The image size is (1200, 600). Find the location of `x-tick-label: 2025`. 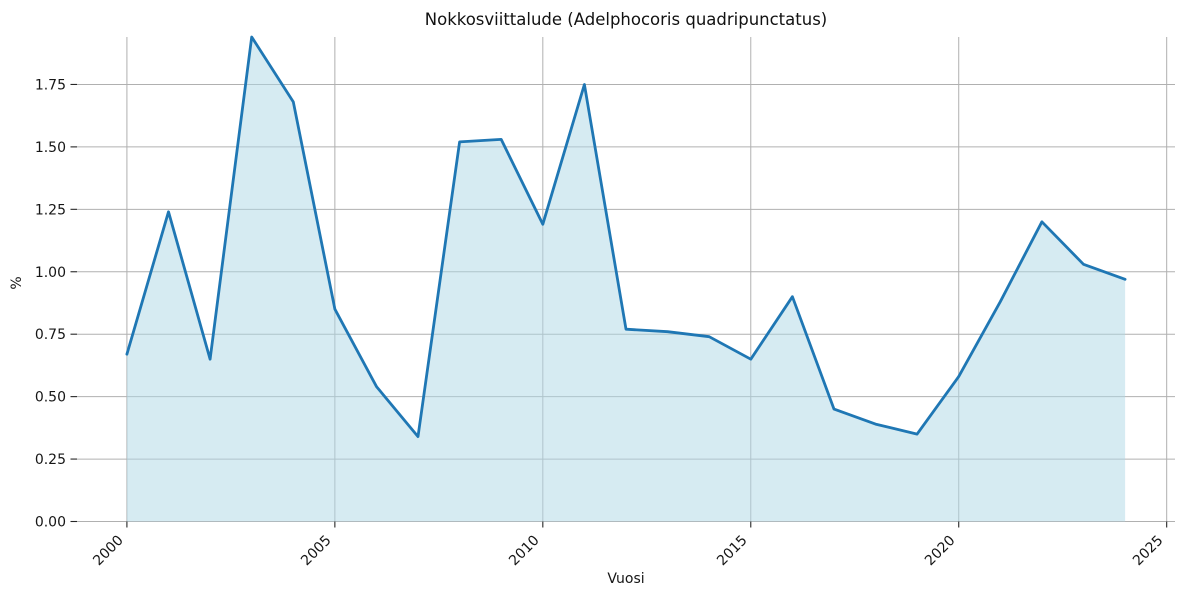

x-tick-label: 2025 is located at coordinates (1148, 551).